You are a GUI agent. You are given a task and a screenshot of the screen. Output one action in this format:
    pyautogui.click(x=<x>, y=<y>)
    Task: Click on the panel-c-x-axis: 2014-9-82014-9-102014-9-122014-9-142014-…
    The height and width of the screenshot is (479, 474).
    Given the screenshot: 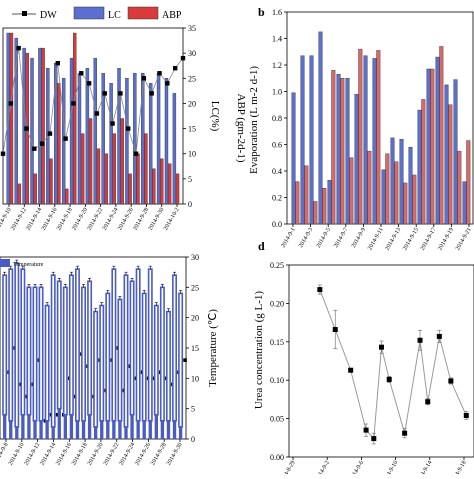 What is the action you would take?
    pyautogui.click(x=92, y=453)
    